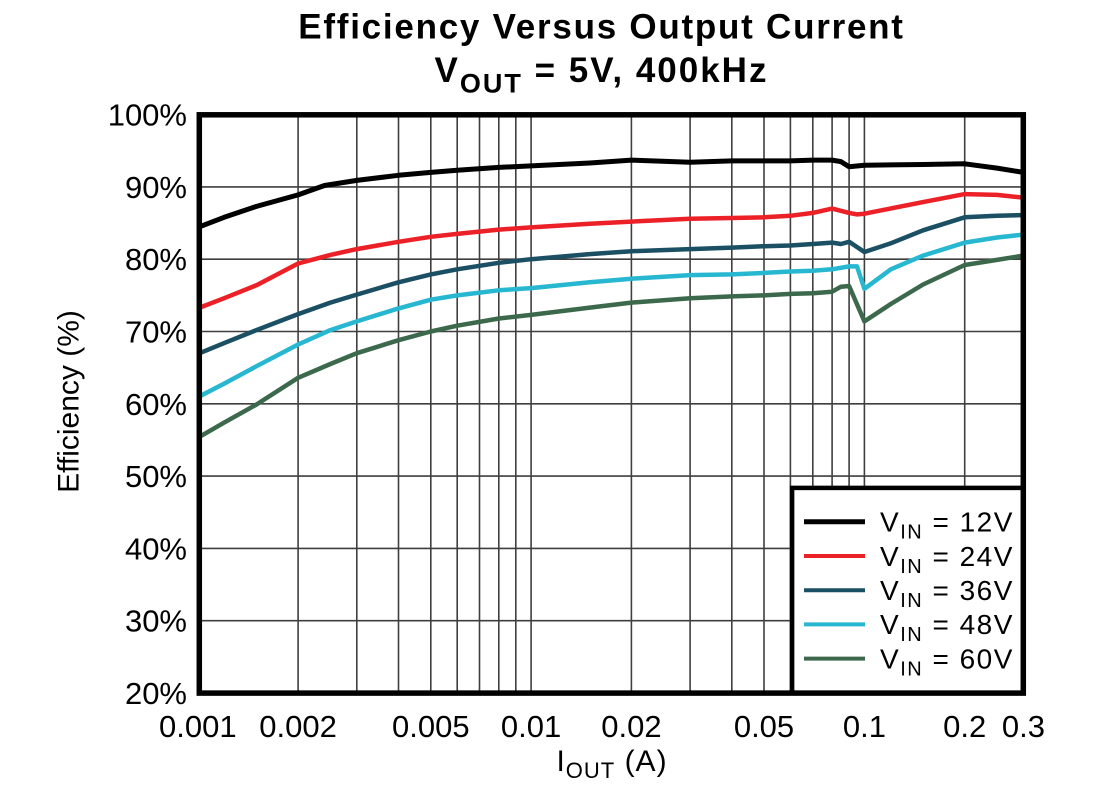 The width and height of the screenshot is (1106, 811). Describe the element at coordinates (198, 726) in the screenshot. I see `svg-text: 0.001` at that location.